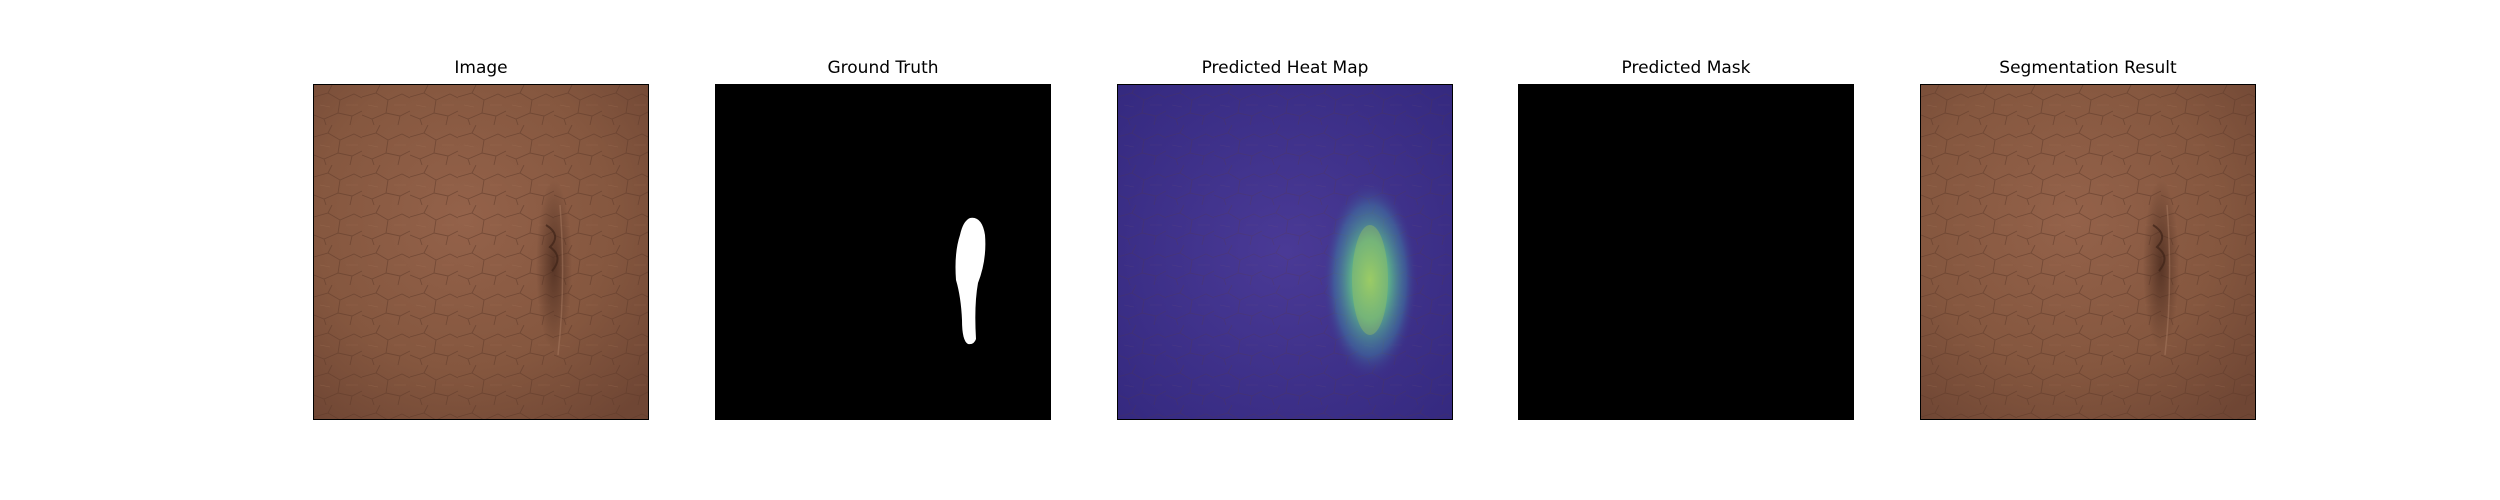  I want to click on defect-mask-shape, so click(970, 281).